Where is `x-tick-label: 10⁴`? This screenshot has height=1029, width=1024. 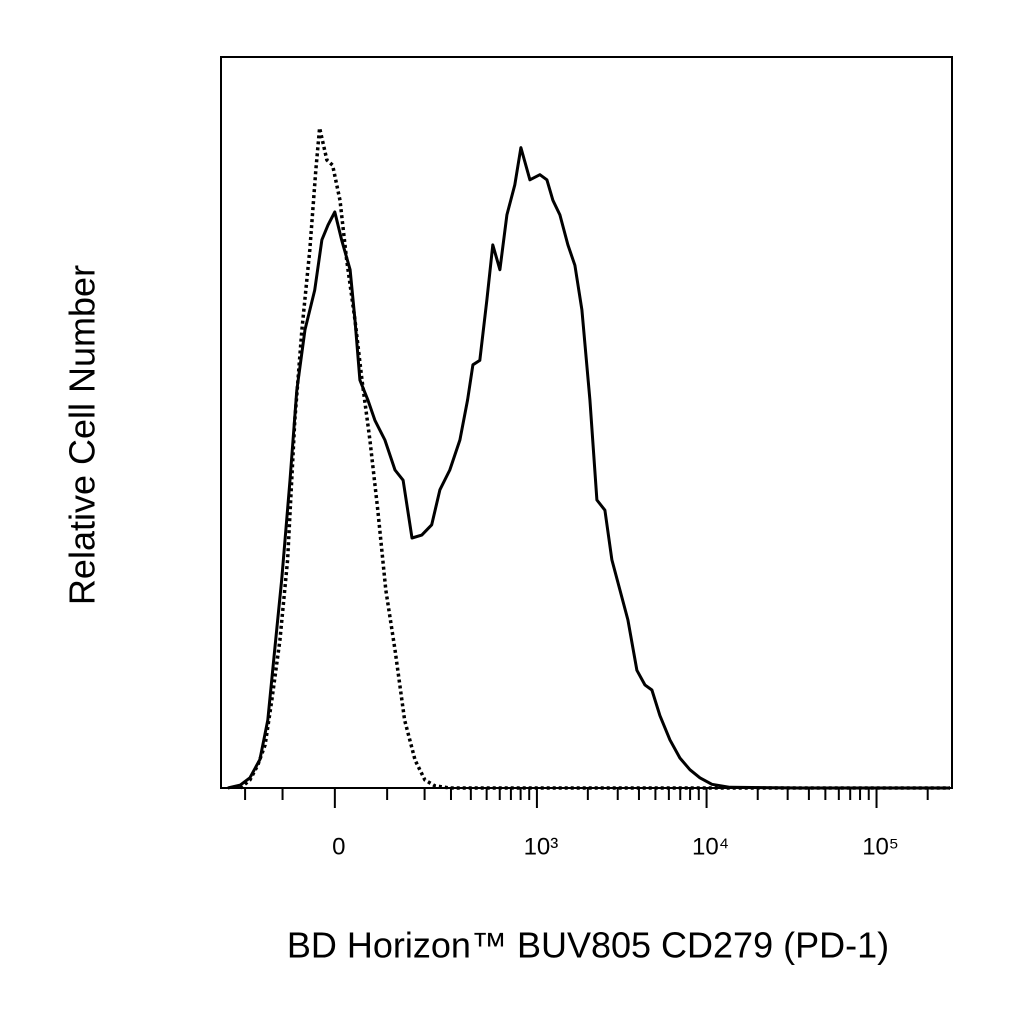
x-tick-label: 10⁴ is located at coordinates (710, 846).